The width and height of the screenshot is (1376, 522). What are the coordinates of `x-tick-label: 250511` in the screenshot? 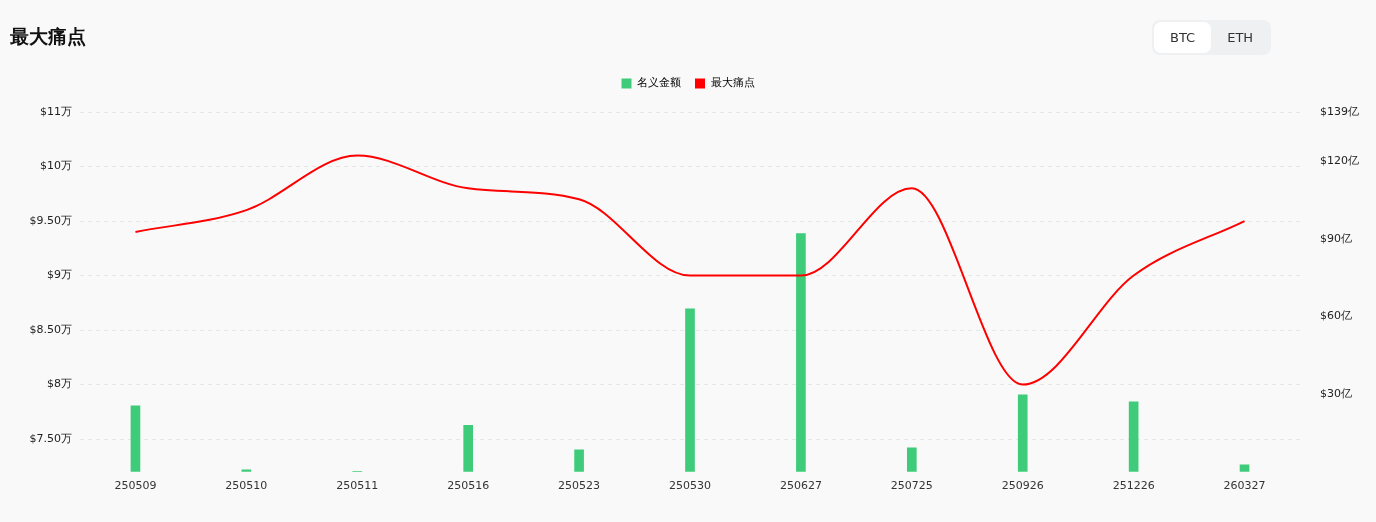 It's located at (357, 486).